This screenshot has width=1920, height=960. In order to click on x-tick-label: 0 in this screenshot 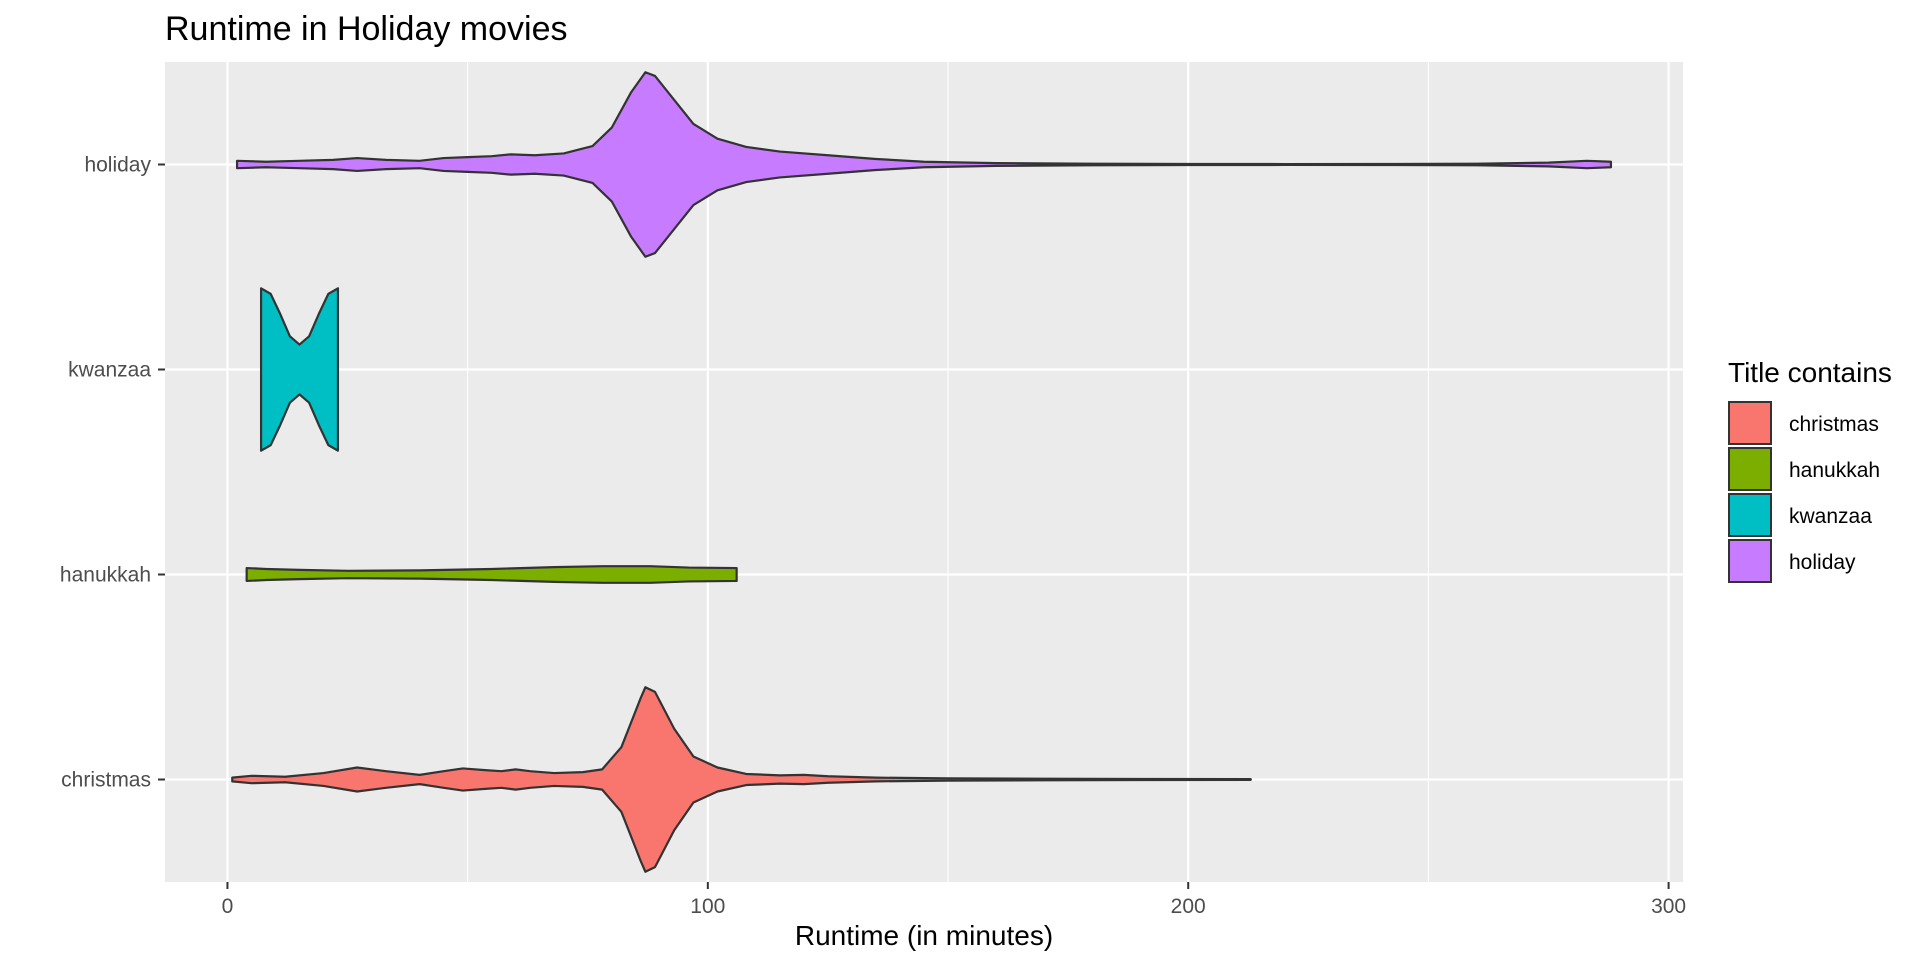, I will do `click(228, 906)`.